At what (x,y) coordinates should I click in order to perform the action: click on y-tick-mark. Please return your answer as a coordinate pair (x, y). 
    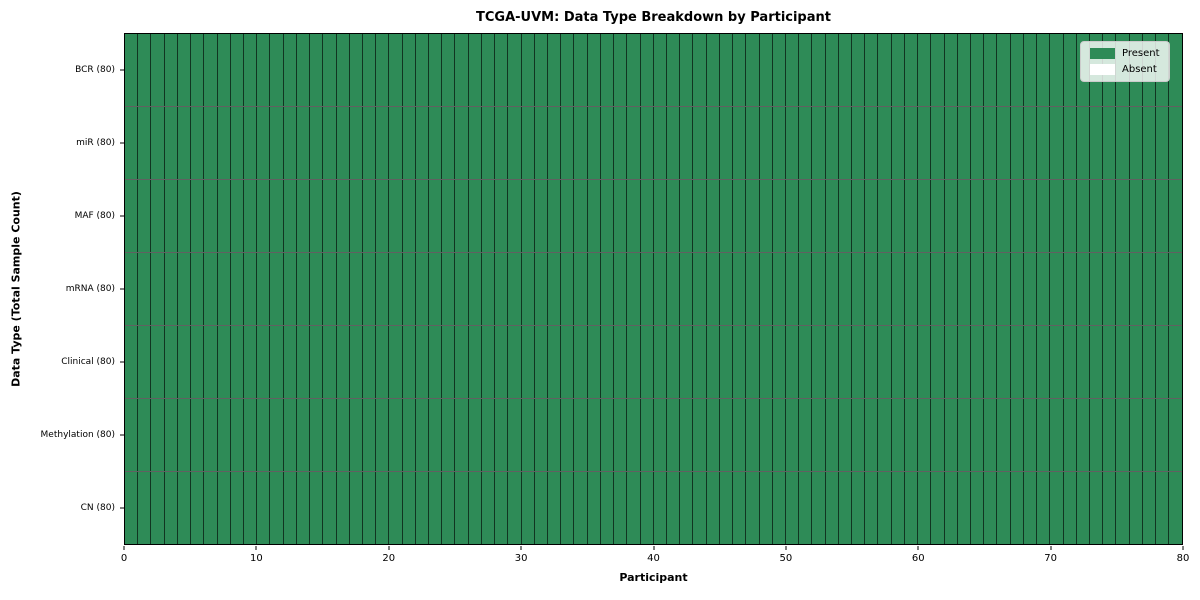
    Looking at the image, I should click on (122, 508).